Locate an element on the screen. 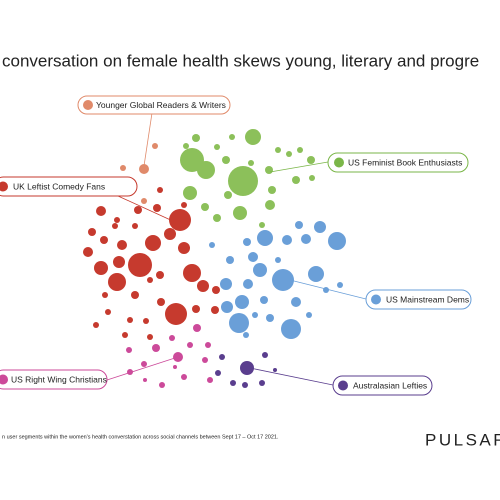 The image size is (500, 500). segment-label: Australasian Lefties is located at coordinates (390, 385).